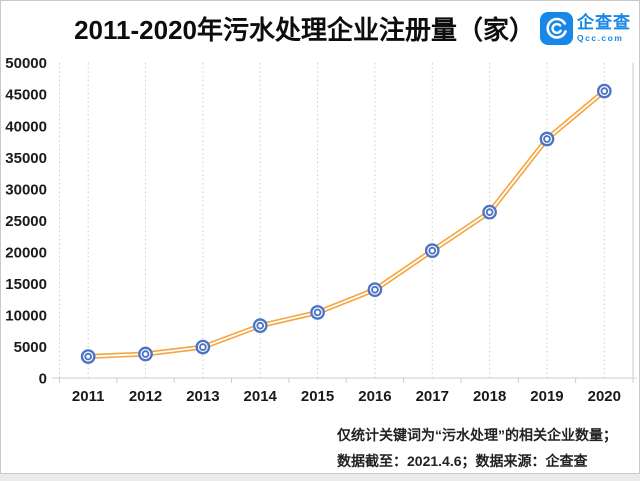 This screenshot has height=481, width=640. I want to click on page-title: 2011-2020年污水处理企业注册量（家）, so click(304, 29).